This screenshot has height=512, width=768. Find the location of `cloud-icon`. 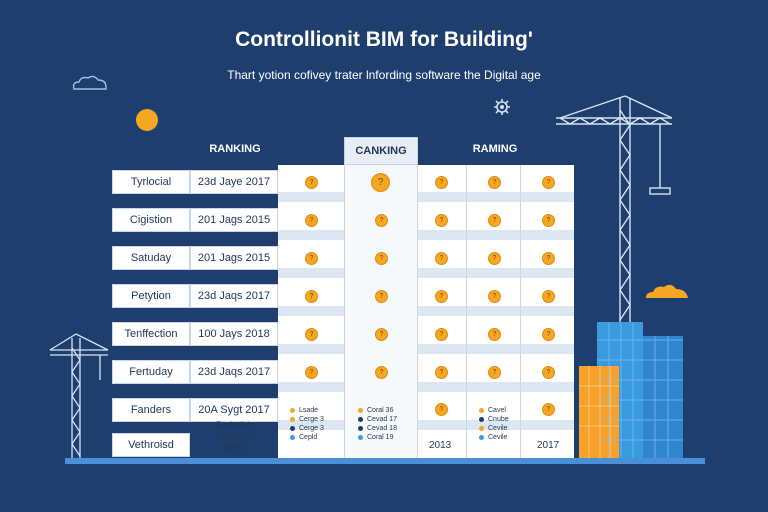

cloud-icon is located at coordinates (89, 82).